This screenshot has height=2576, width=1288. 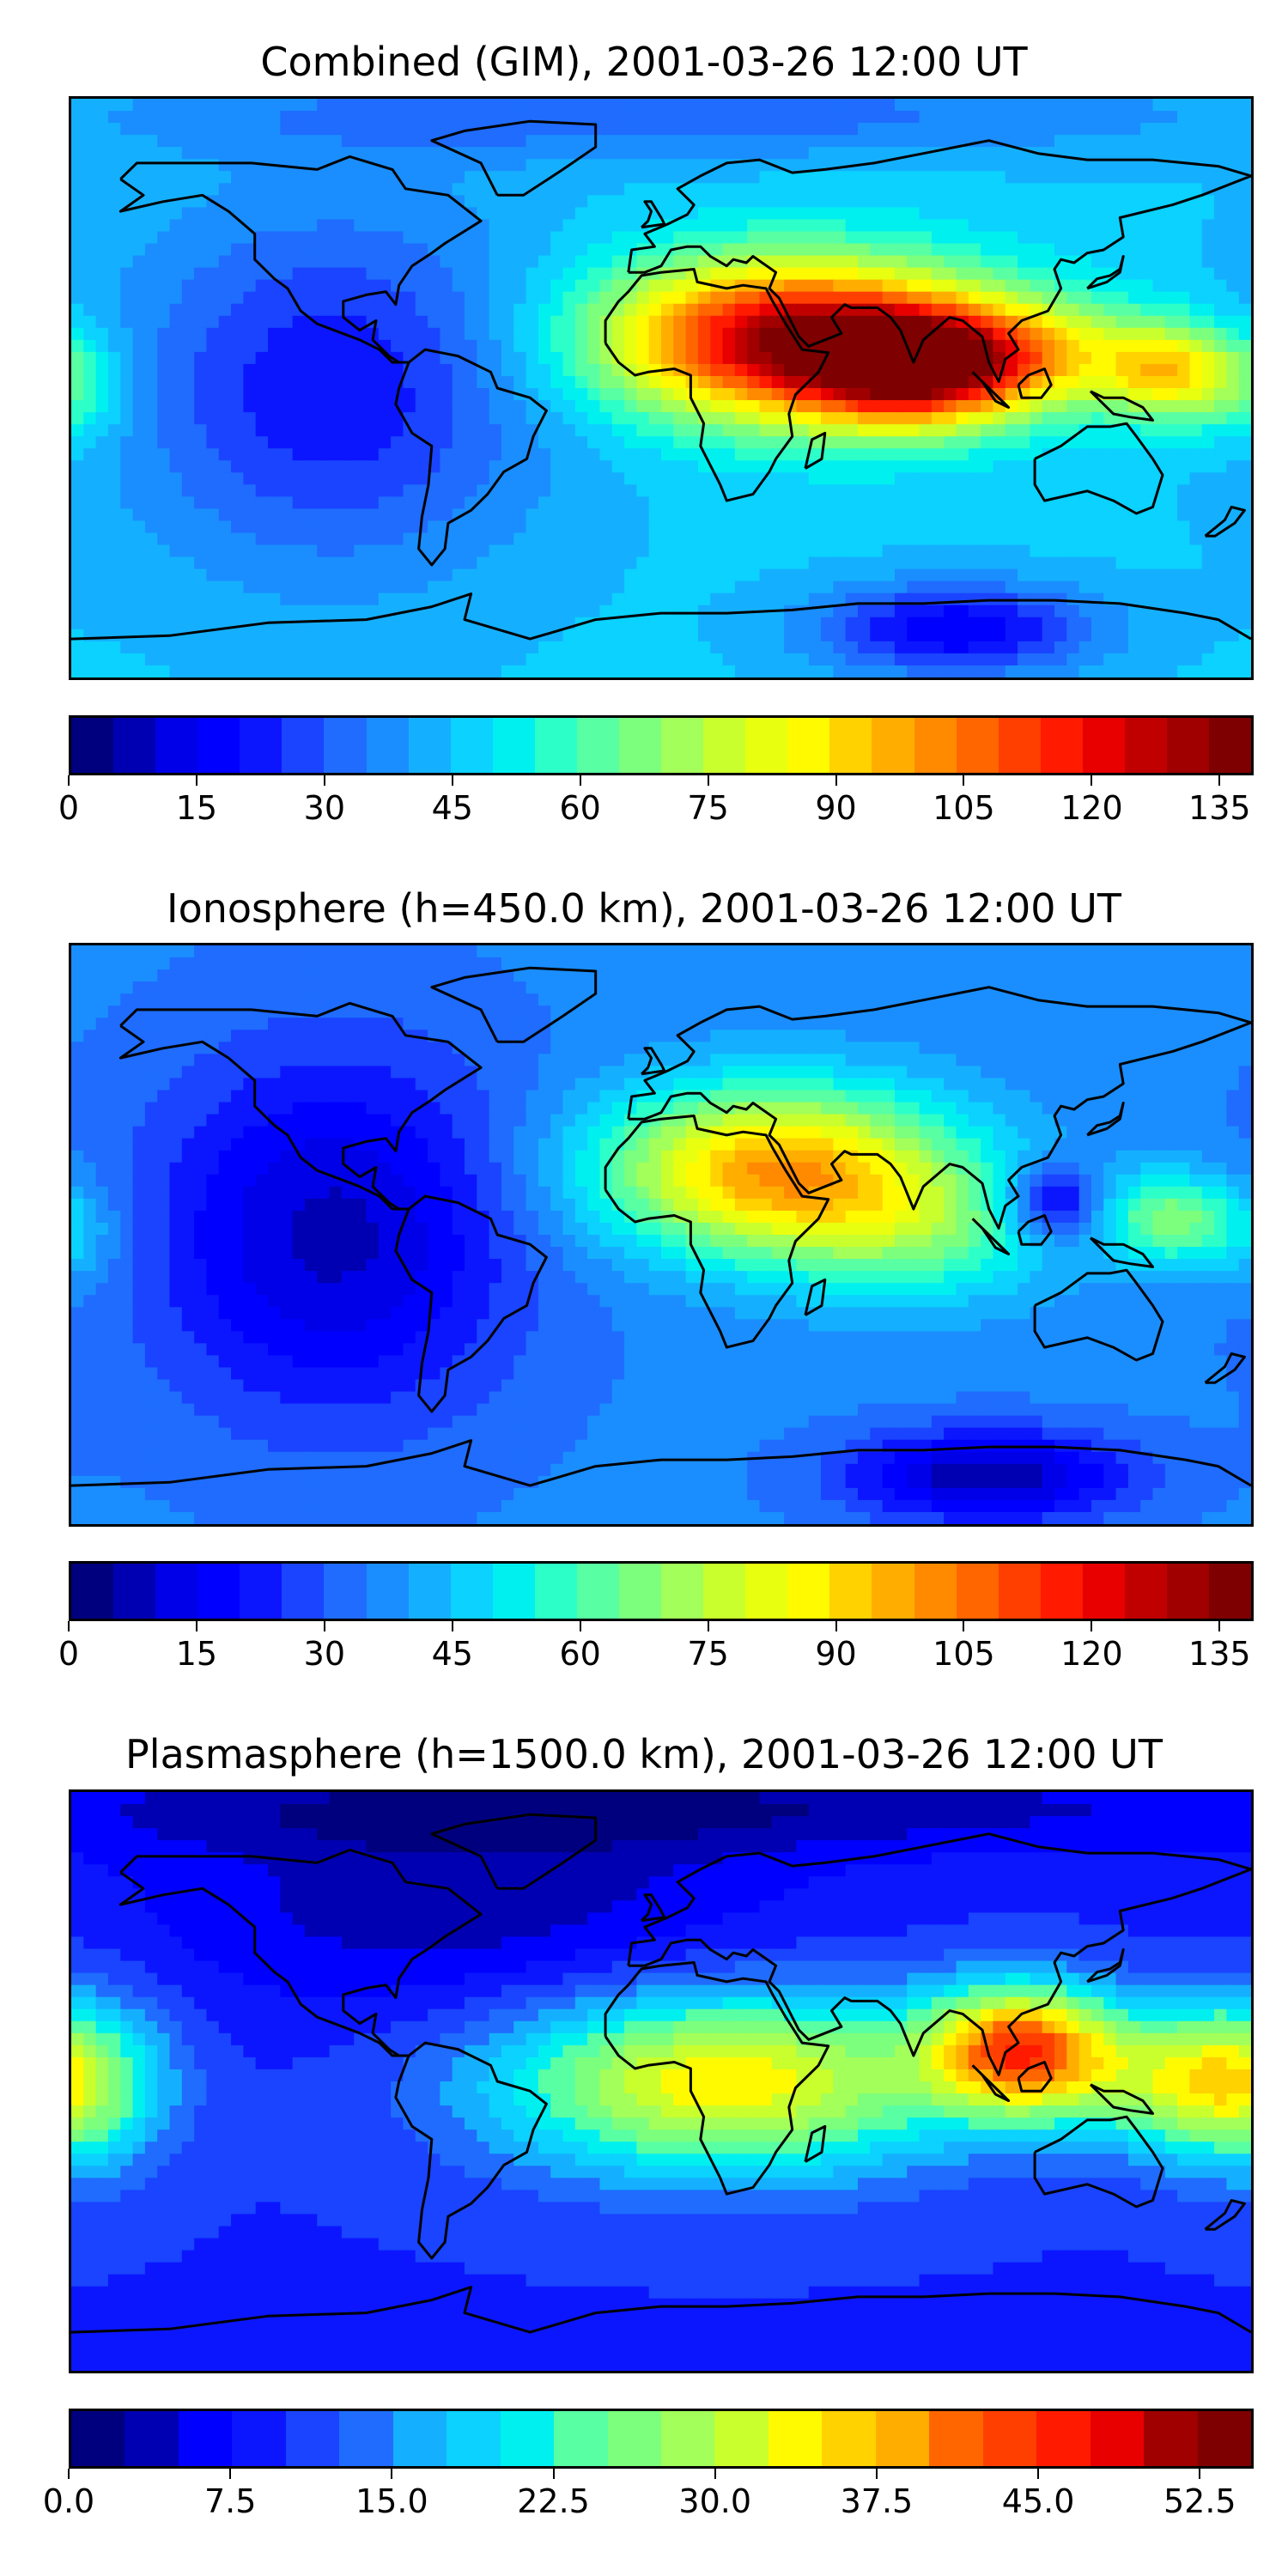 What do you see at coordinates (964, 781) in the screenshot?
I see `colorbar-tick` at bounding box center [964, 781].